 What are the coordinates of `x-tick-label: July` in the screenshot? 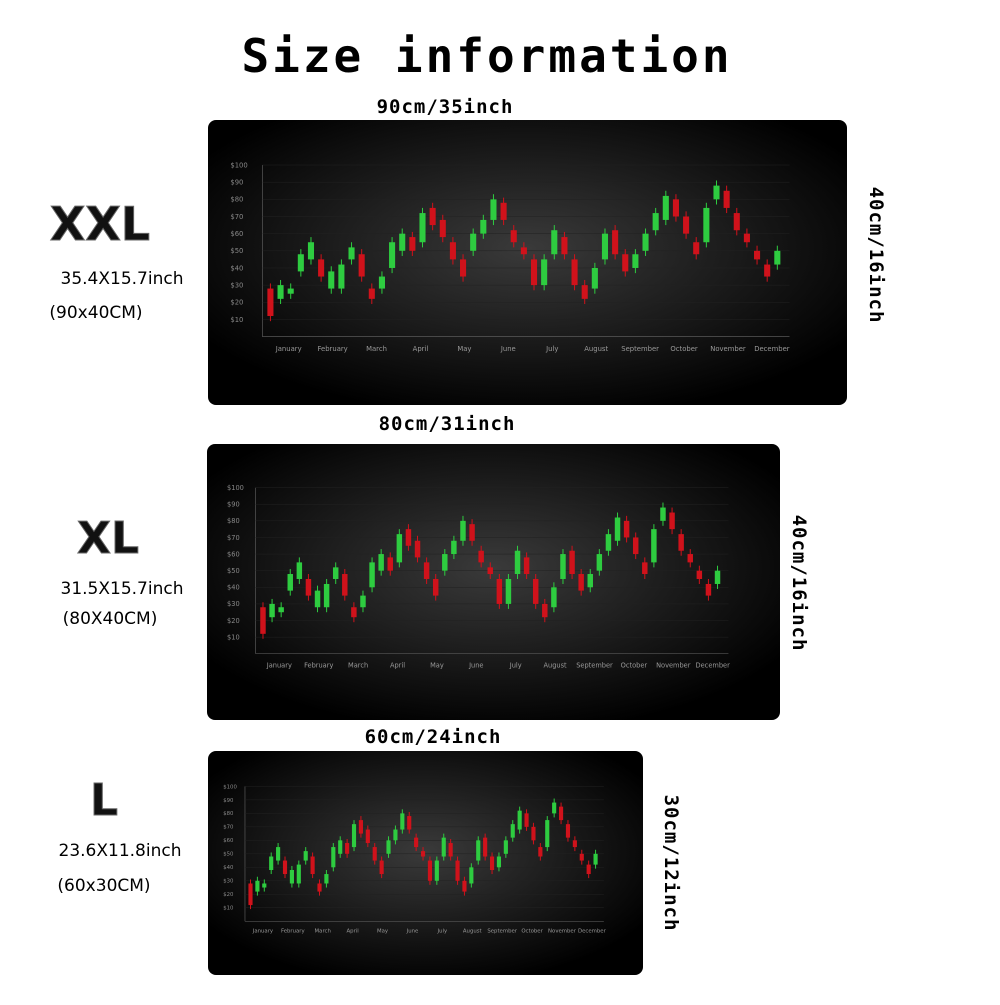 It's located at (442, 931).